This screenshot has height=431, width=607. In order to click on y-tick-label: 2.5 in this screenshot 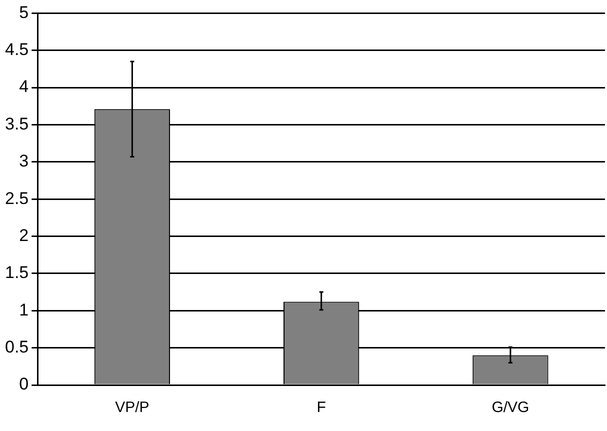, I will do `click(16, 198)`.